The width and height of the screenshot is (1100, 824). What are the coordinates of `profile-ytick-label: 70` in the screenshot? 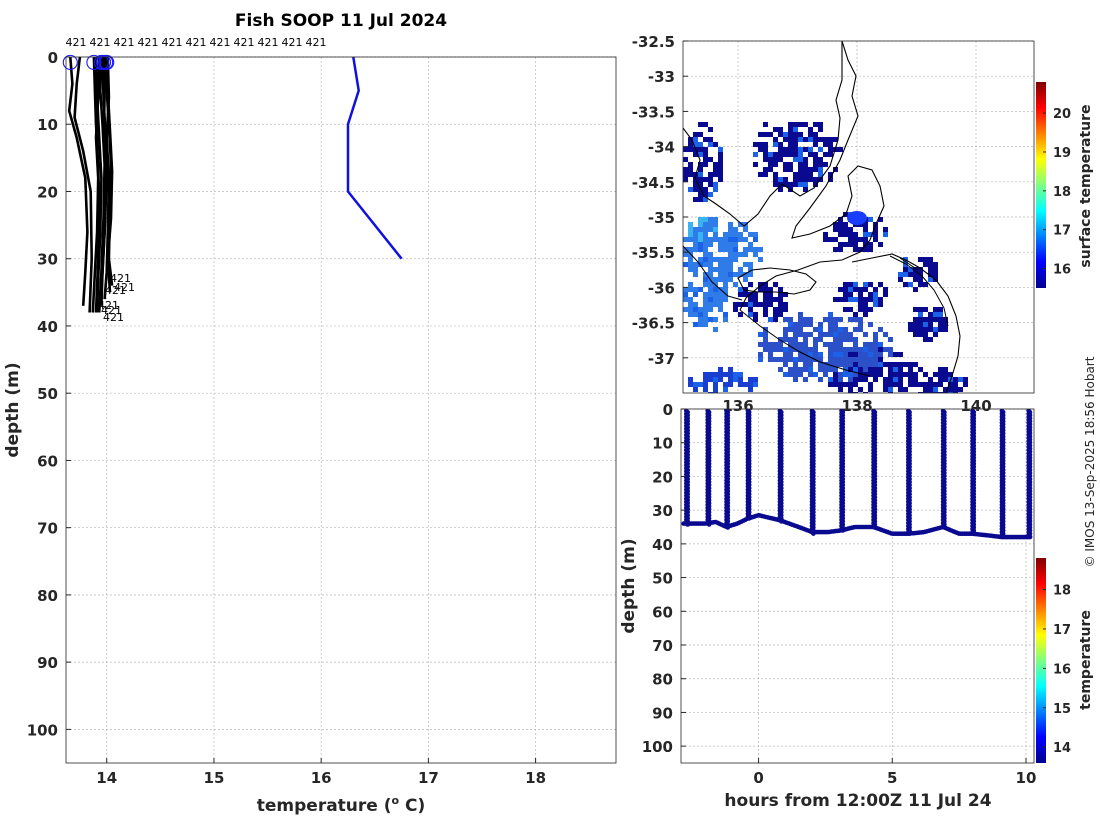 It's located at (47, 529).